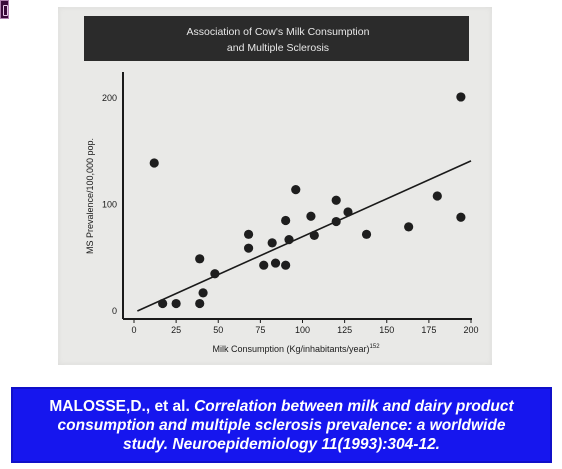  I want to click on x-tick-label: 200, so click(470, 330).